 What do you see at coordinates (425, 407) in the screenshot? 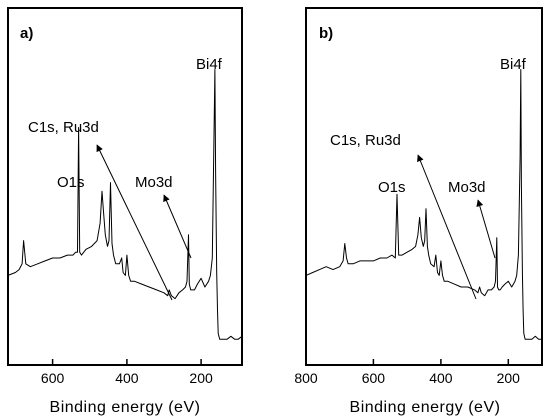
I see `panel-b-x-axis-label: Binding energy (eV)` at bounding box center [425, 407].